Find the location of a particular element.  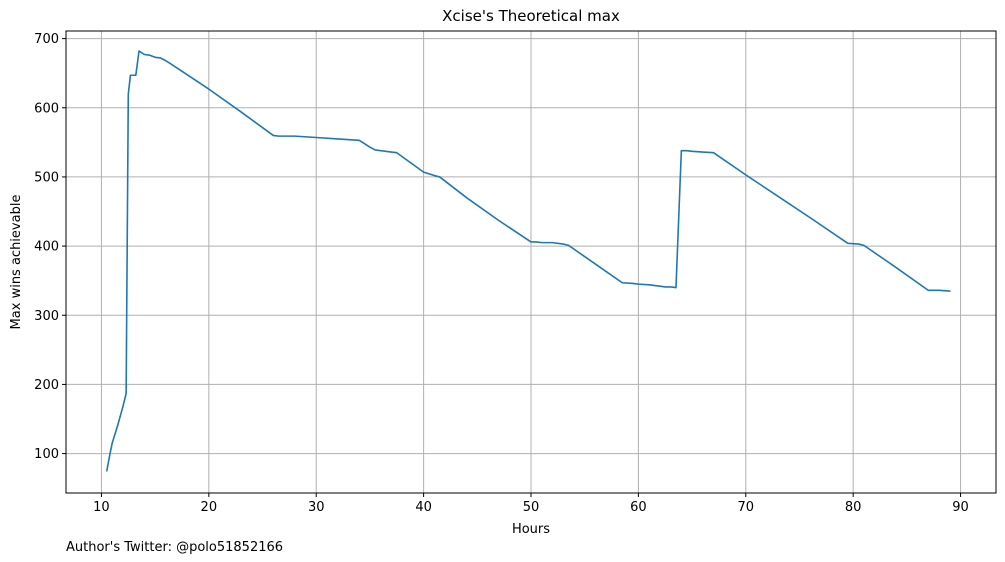

y-tick-label: 500 is located at coordinates (46, 177).